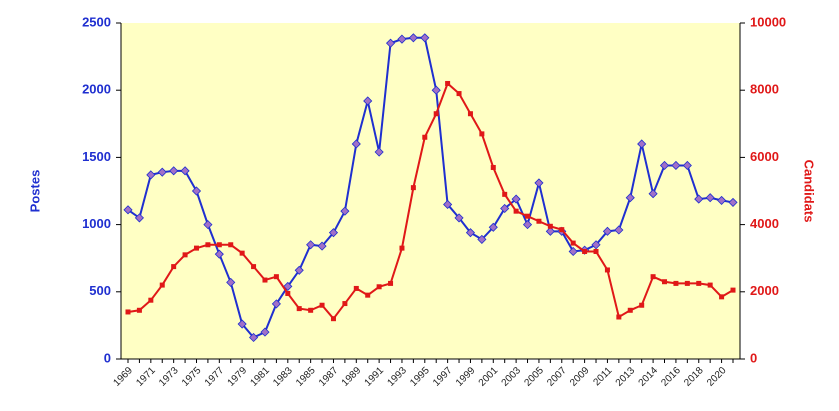  I want to click on x-tick-label: 1997, so click(443, 377).